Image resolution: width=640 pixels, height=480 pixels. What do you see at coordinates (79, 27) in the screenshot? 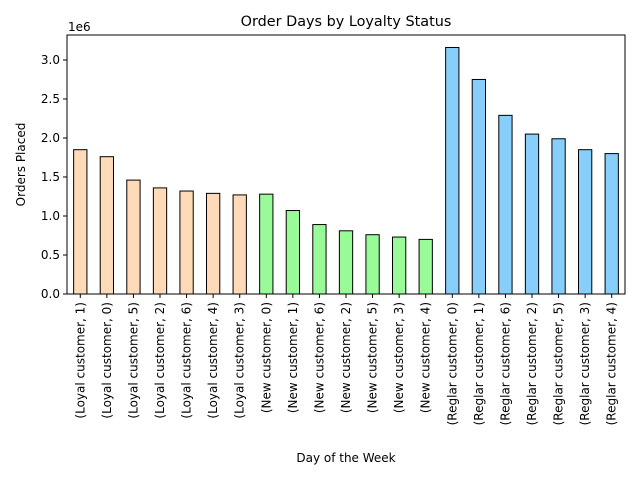
I see `y-axis-offset-label: 1e6` at bounding box center [79, 27].